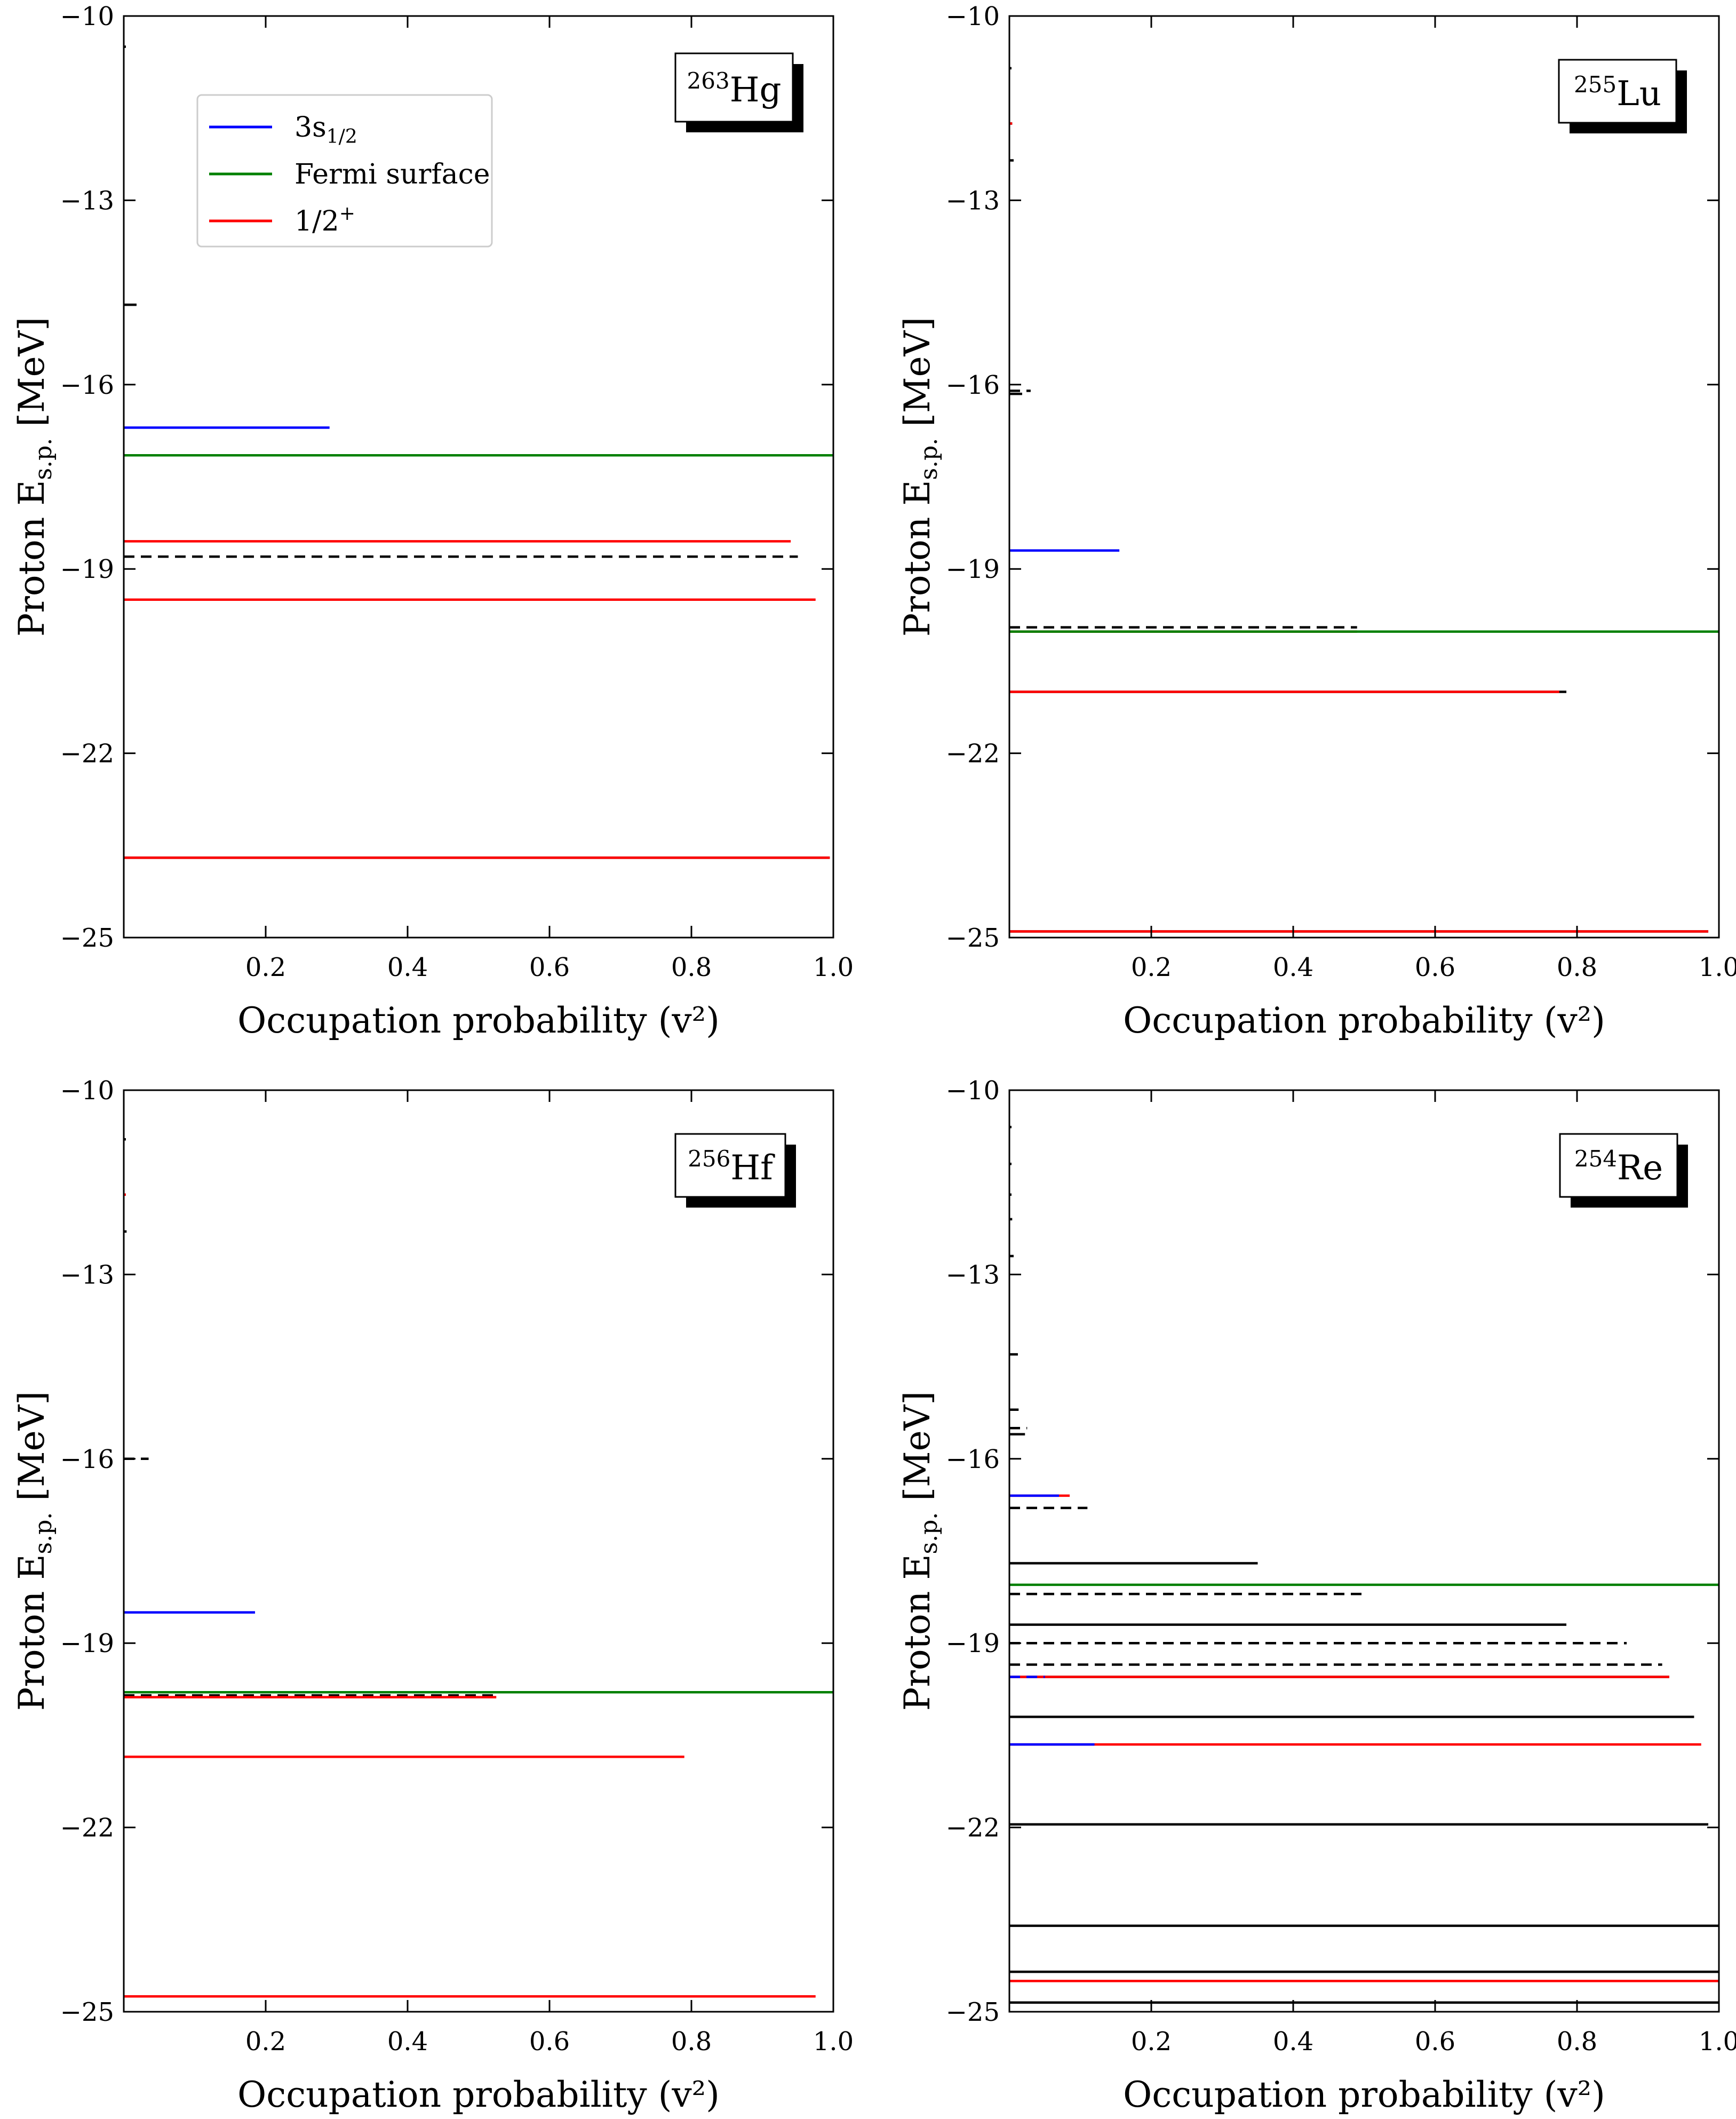 The height and width of the screenshot is (2119, 1736). I want to click on nucleus-label: 263Hg, so click(734, 89).